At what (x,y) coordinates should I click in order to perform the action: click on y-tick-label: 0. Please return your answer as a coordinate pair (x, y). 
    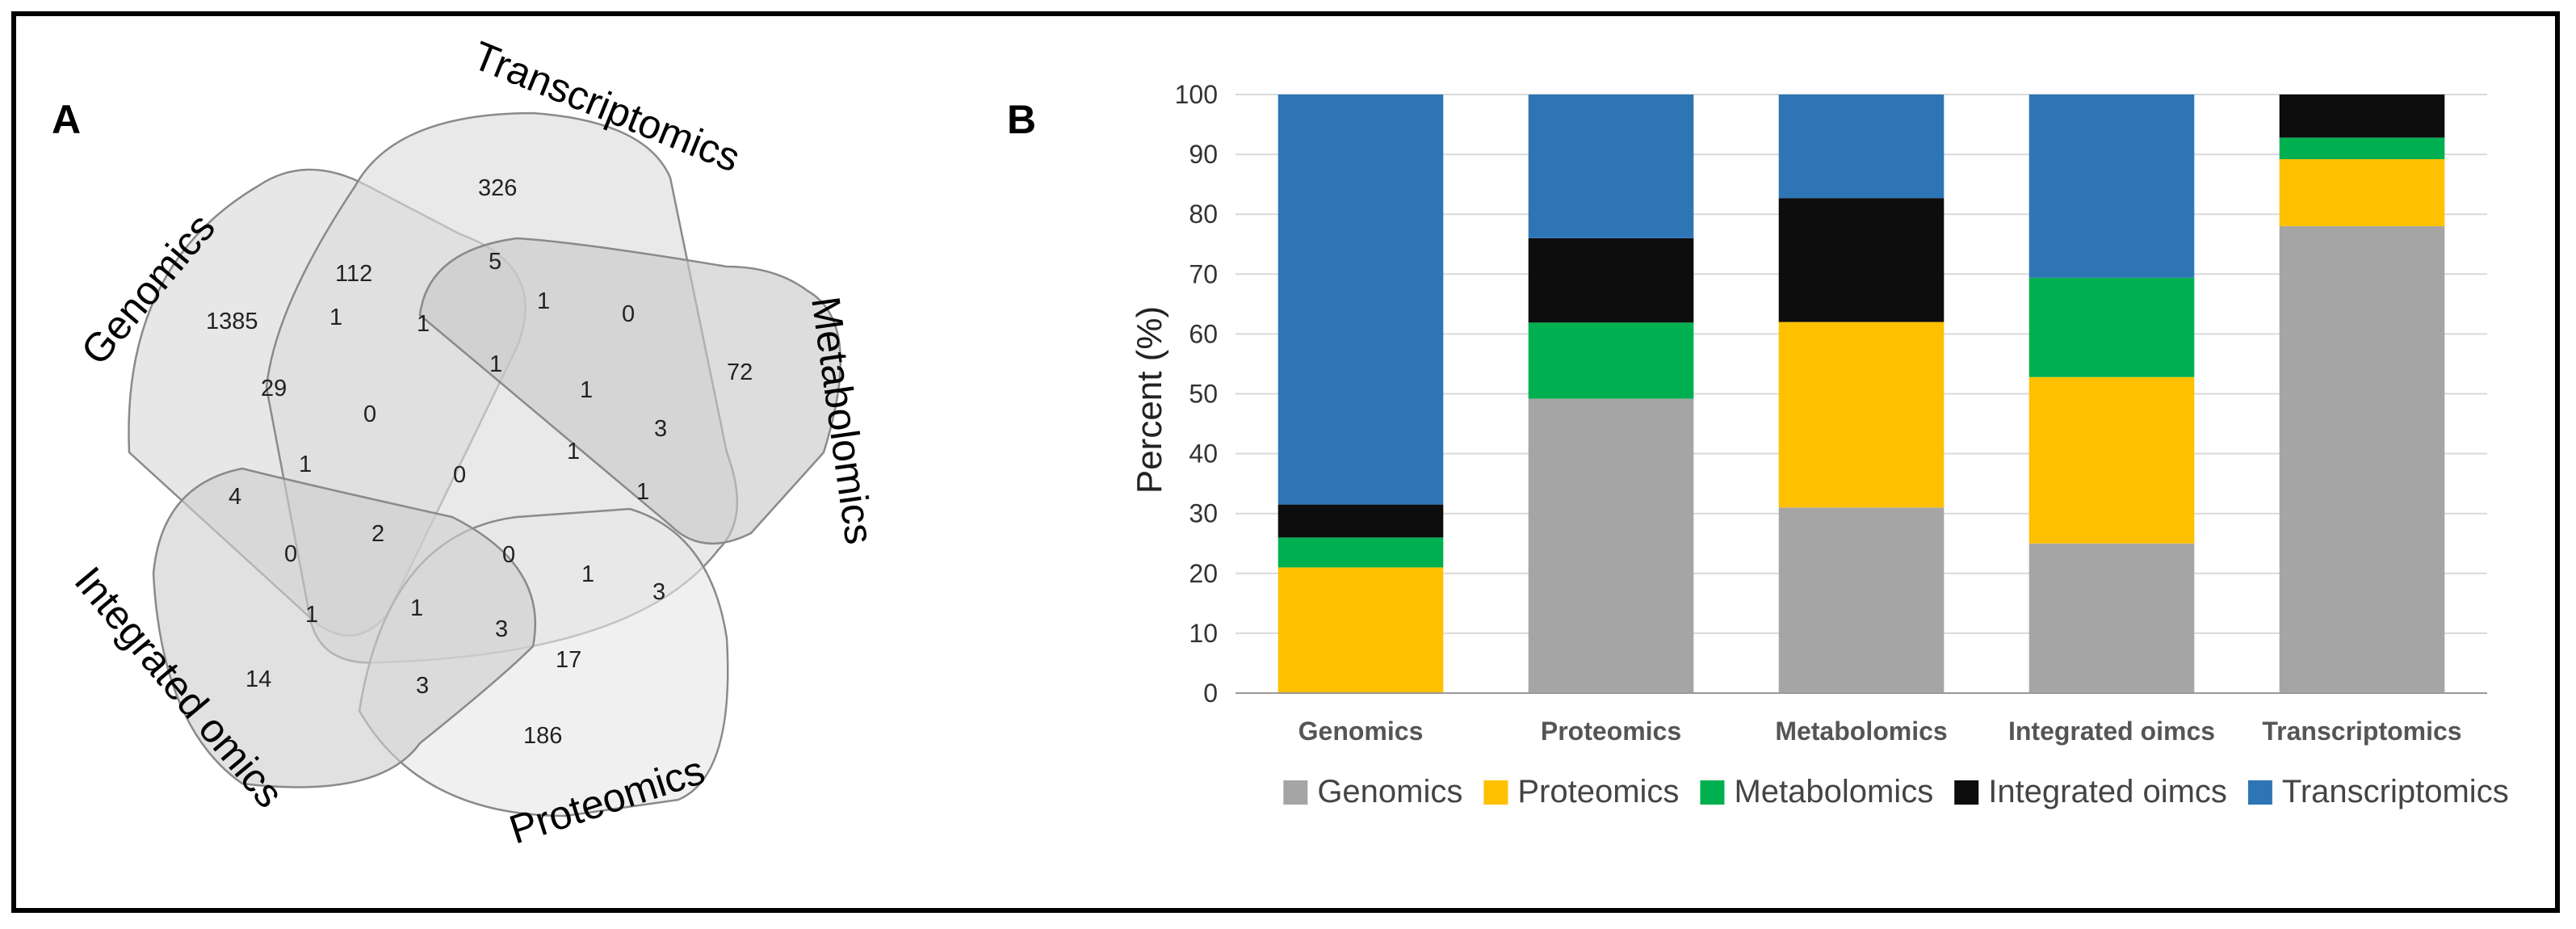
    Looking at the image, I should click on (1210, 693).